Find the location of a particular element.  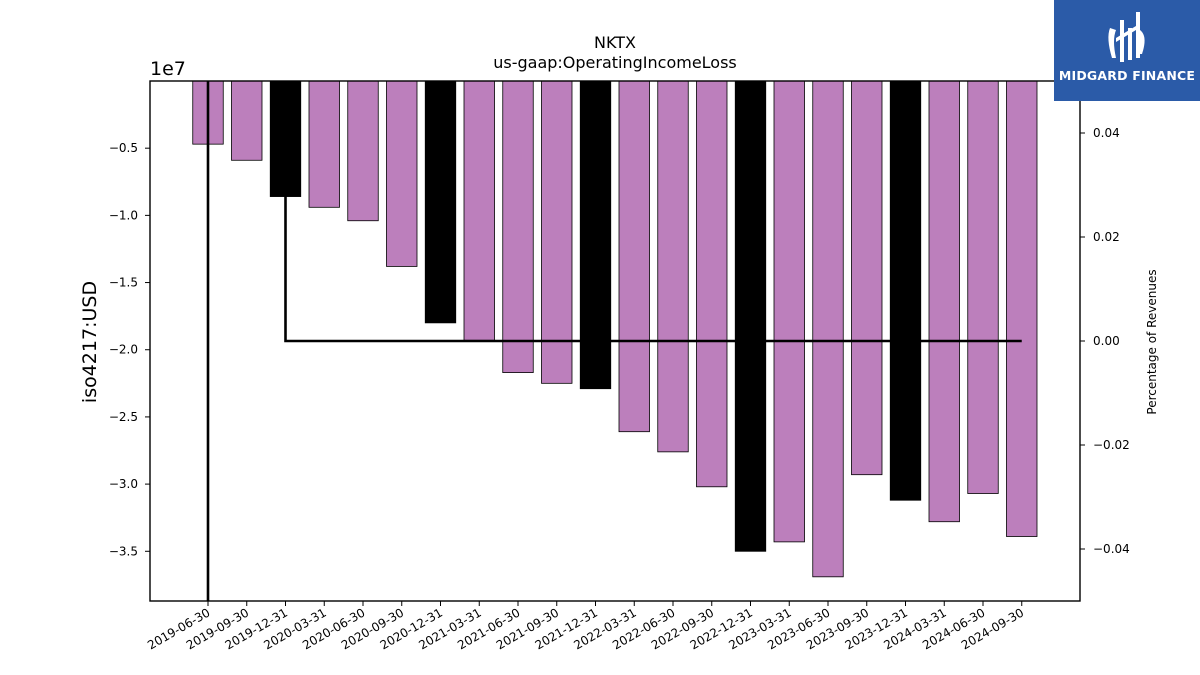

y-axis-label: iso4217:USD is located at coordinates (90, 342).